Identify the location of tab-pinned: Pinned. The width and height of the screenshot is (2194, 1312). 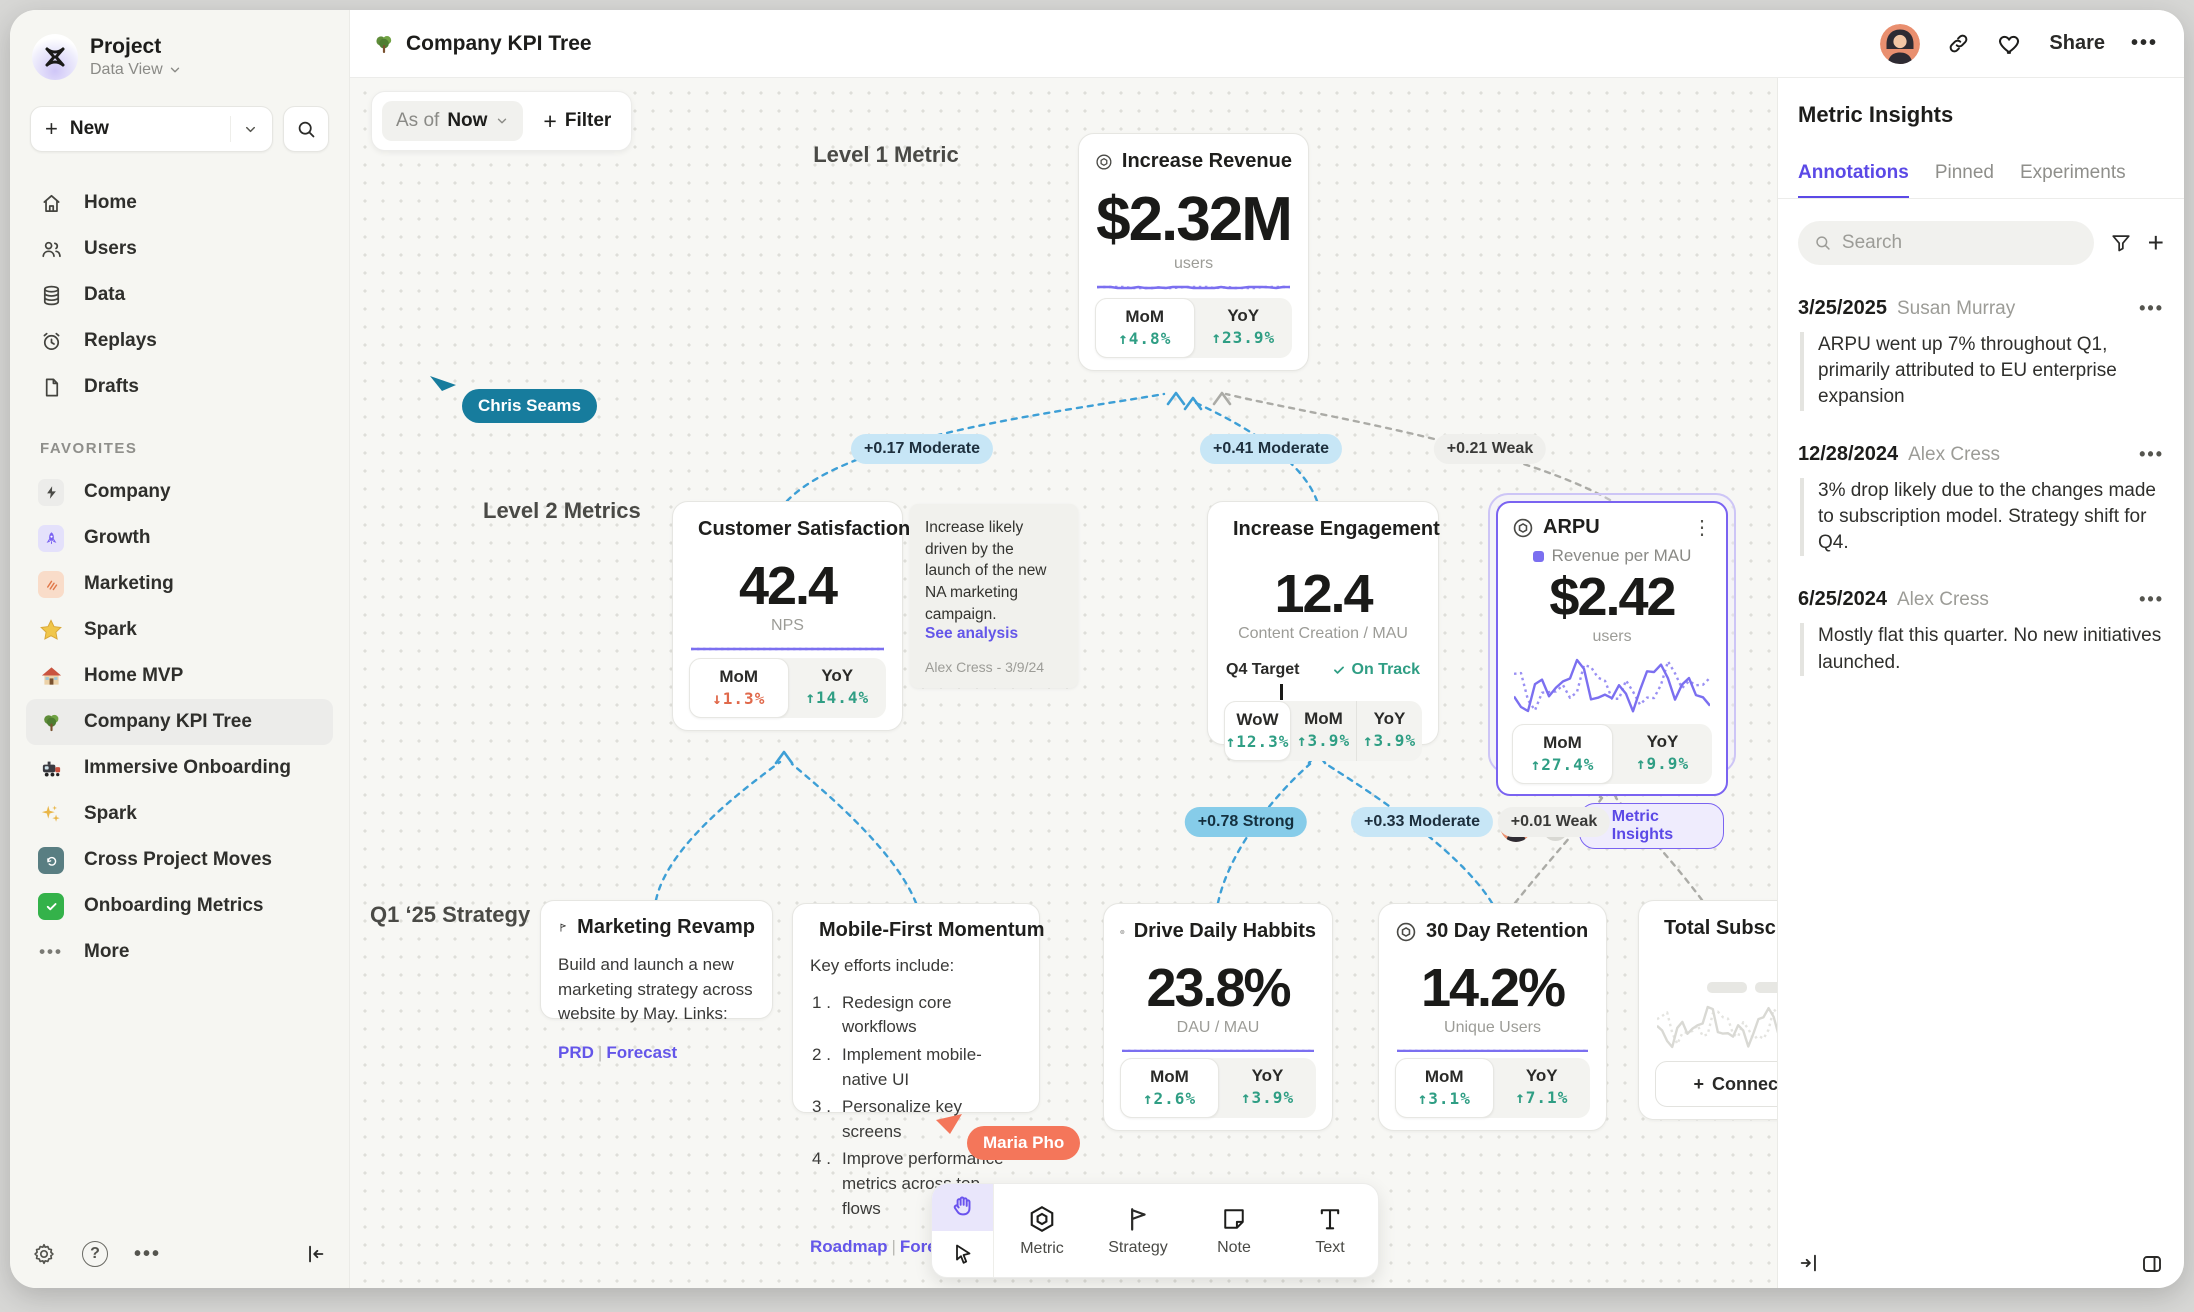
(1964, 172).